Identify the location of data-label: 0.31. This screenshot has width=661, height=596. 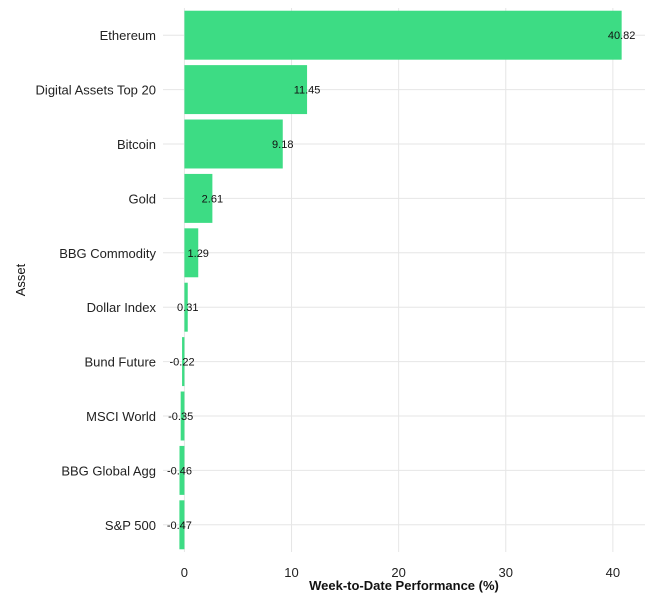
(187, 308).